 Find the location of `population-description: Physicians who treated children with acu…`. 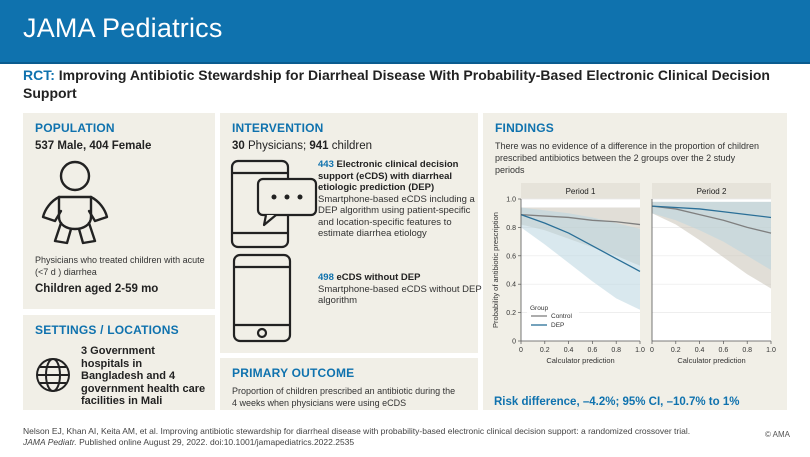

population-description: Physicians who treated children with acu… is located at coordinates (120, 266).